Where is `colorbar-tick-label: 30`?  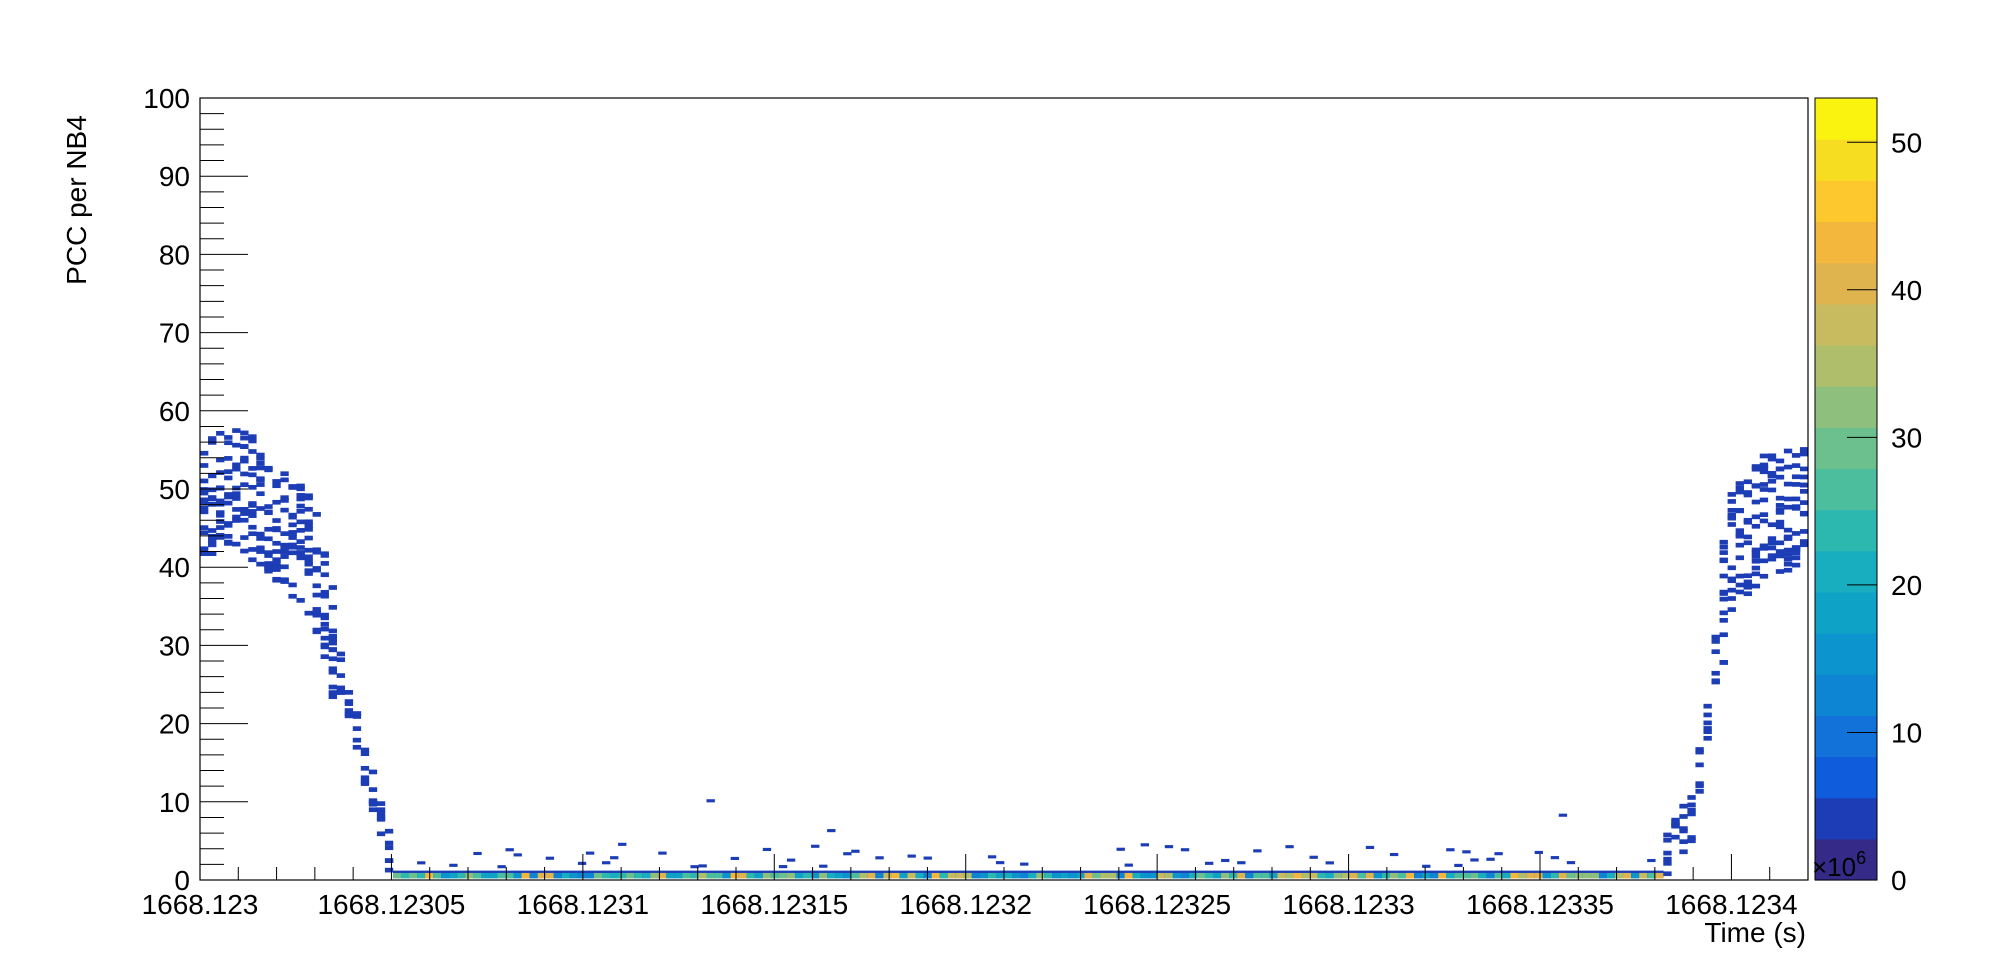
colorbar-tick-label: 30 is located at coordinates (1906, 437).